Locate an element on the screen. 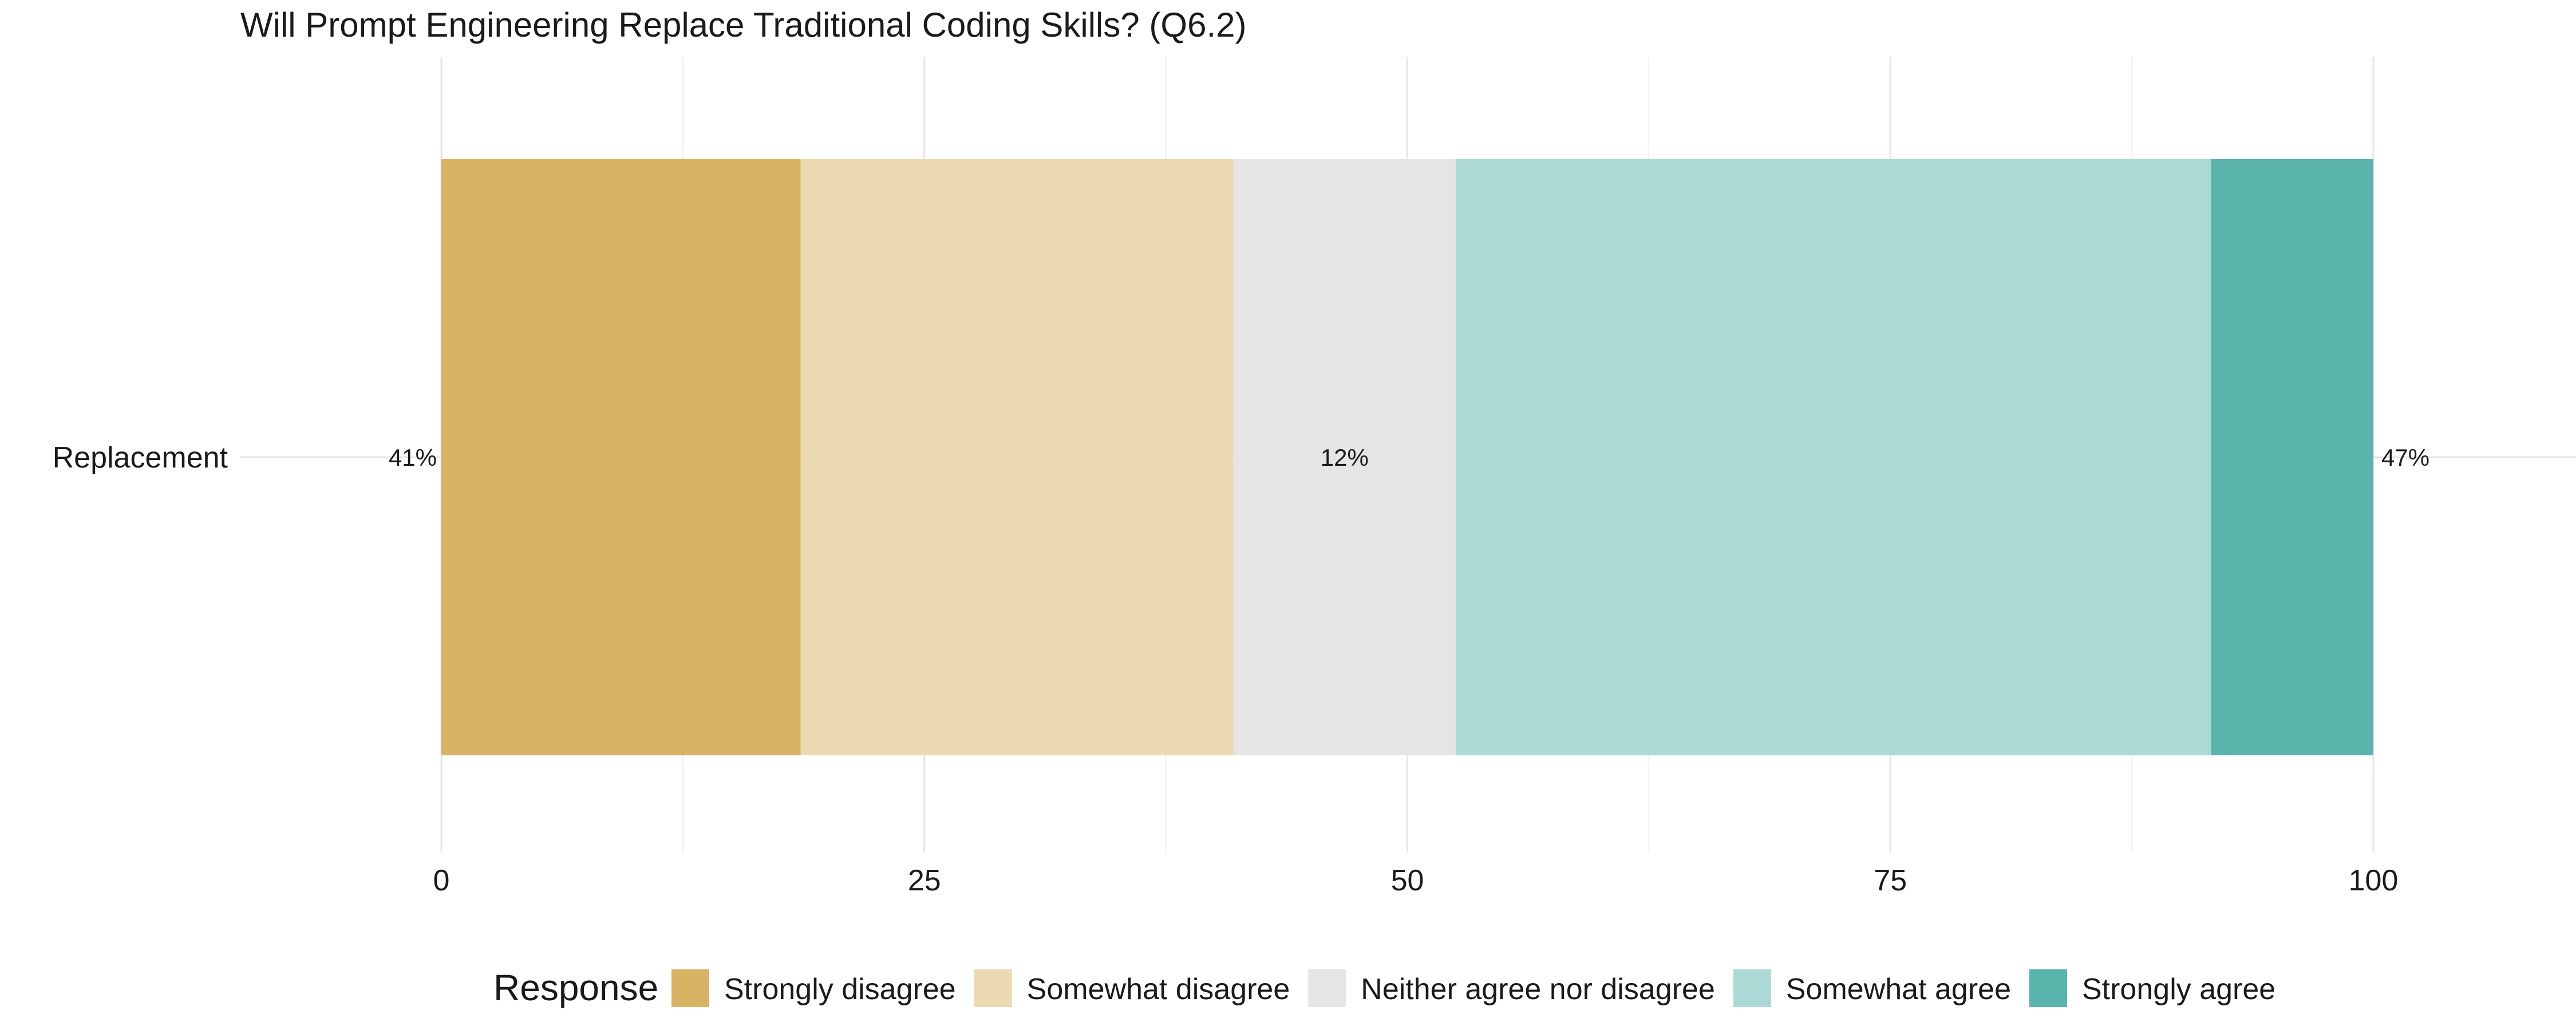 Image resolution: width=2576 pixels, height=1030 pixels. data-label: 41% is located at coordinates (413, 457).